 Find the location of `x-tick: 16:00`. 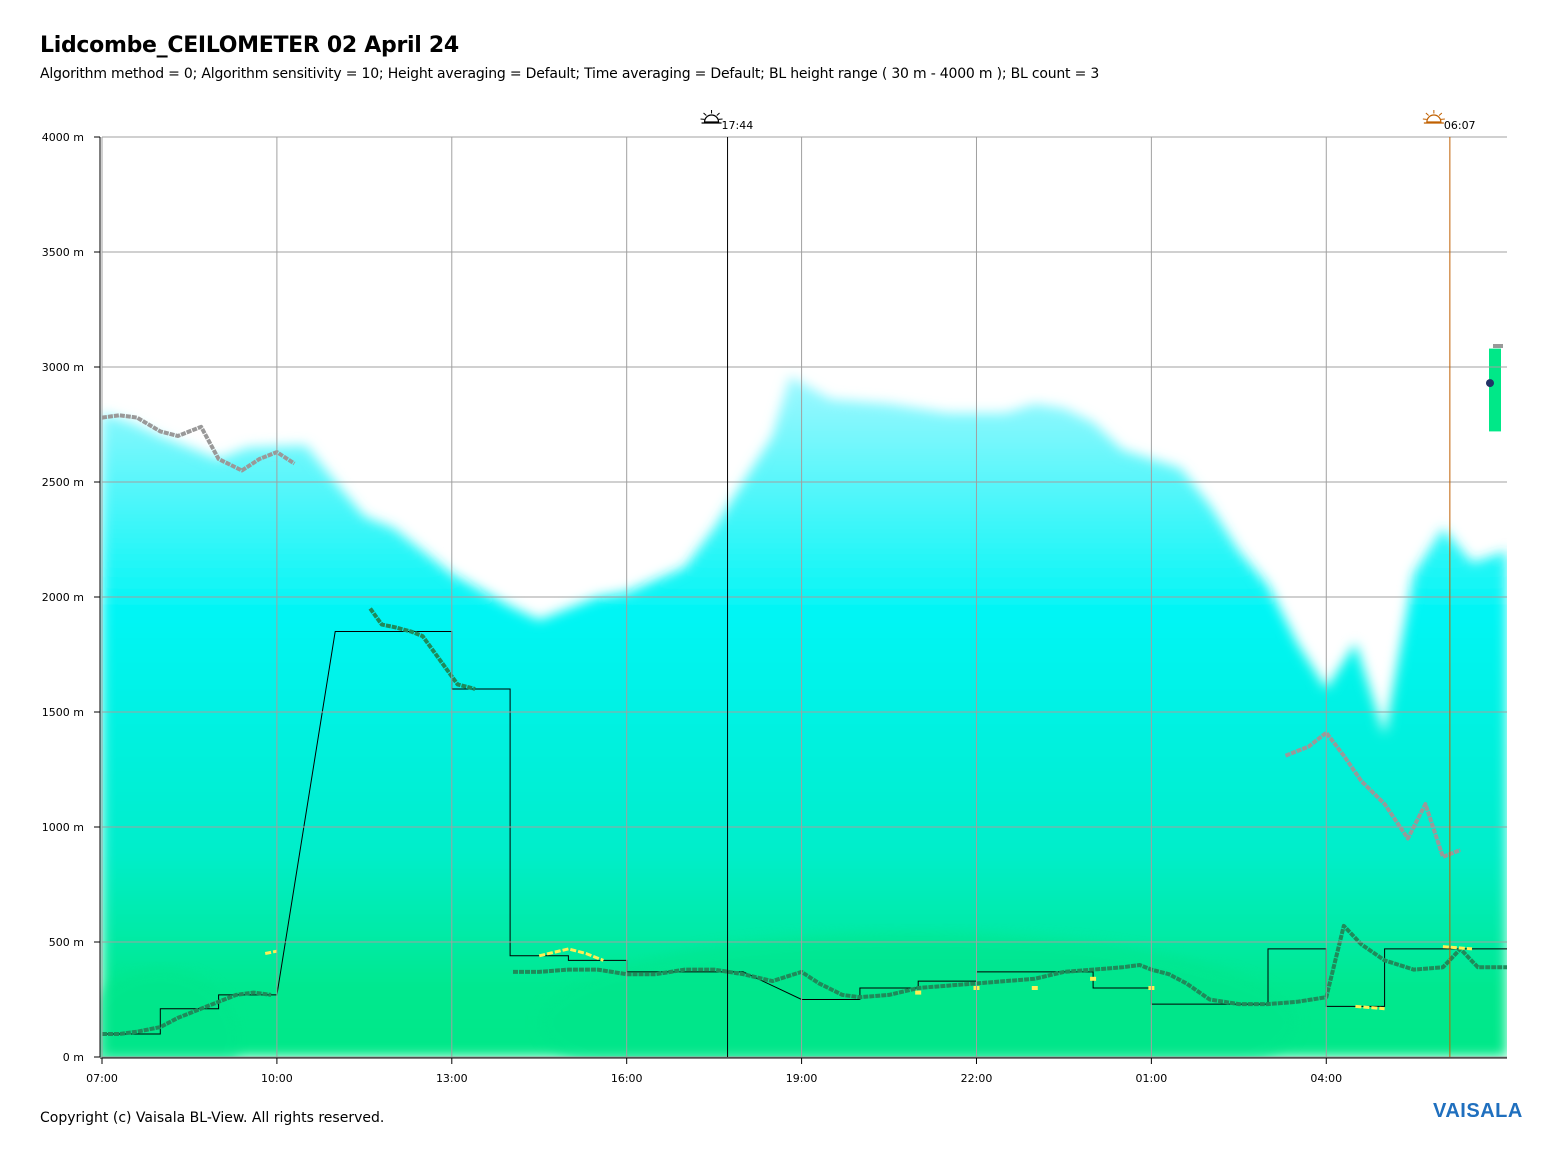

x-tick: 16:00 is located at coordinates (627, 1071).